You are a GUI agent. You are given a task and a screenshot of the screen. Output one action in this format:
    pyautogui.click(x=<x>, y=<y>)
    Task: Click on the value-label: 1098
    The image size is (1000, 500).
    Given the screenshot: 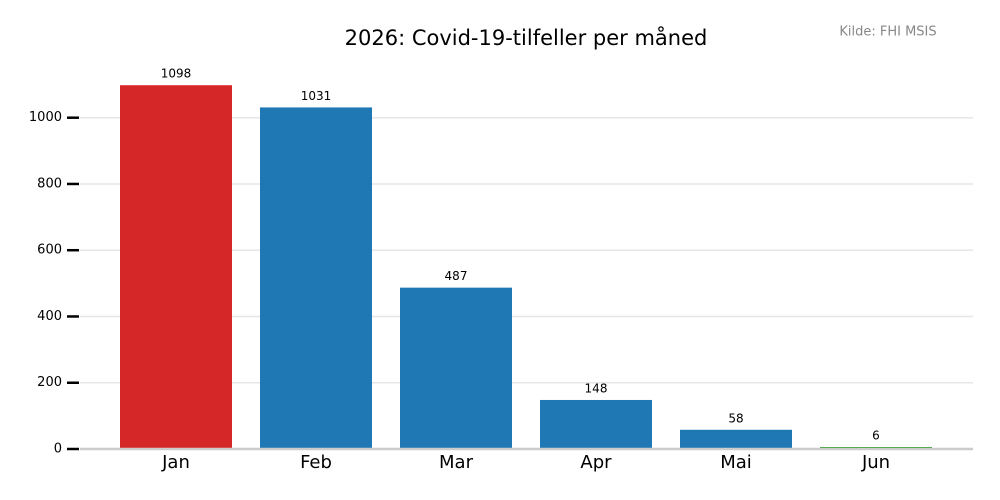 What is the action you would take?
    pyautogui.click(x=176, y=74)
    